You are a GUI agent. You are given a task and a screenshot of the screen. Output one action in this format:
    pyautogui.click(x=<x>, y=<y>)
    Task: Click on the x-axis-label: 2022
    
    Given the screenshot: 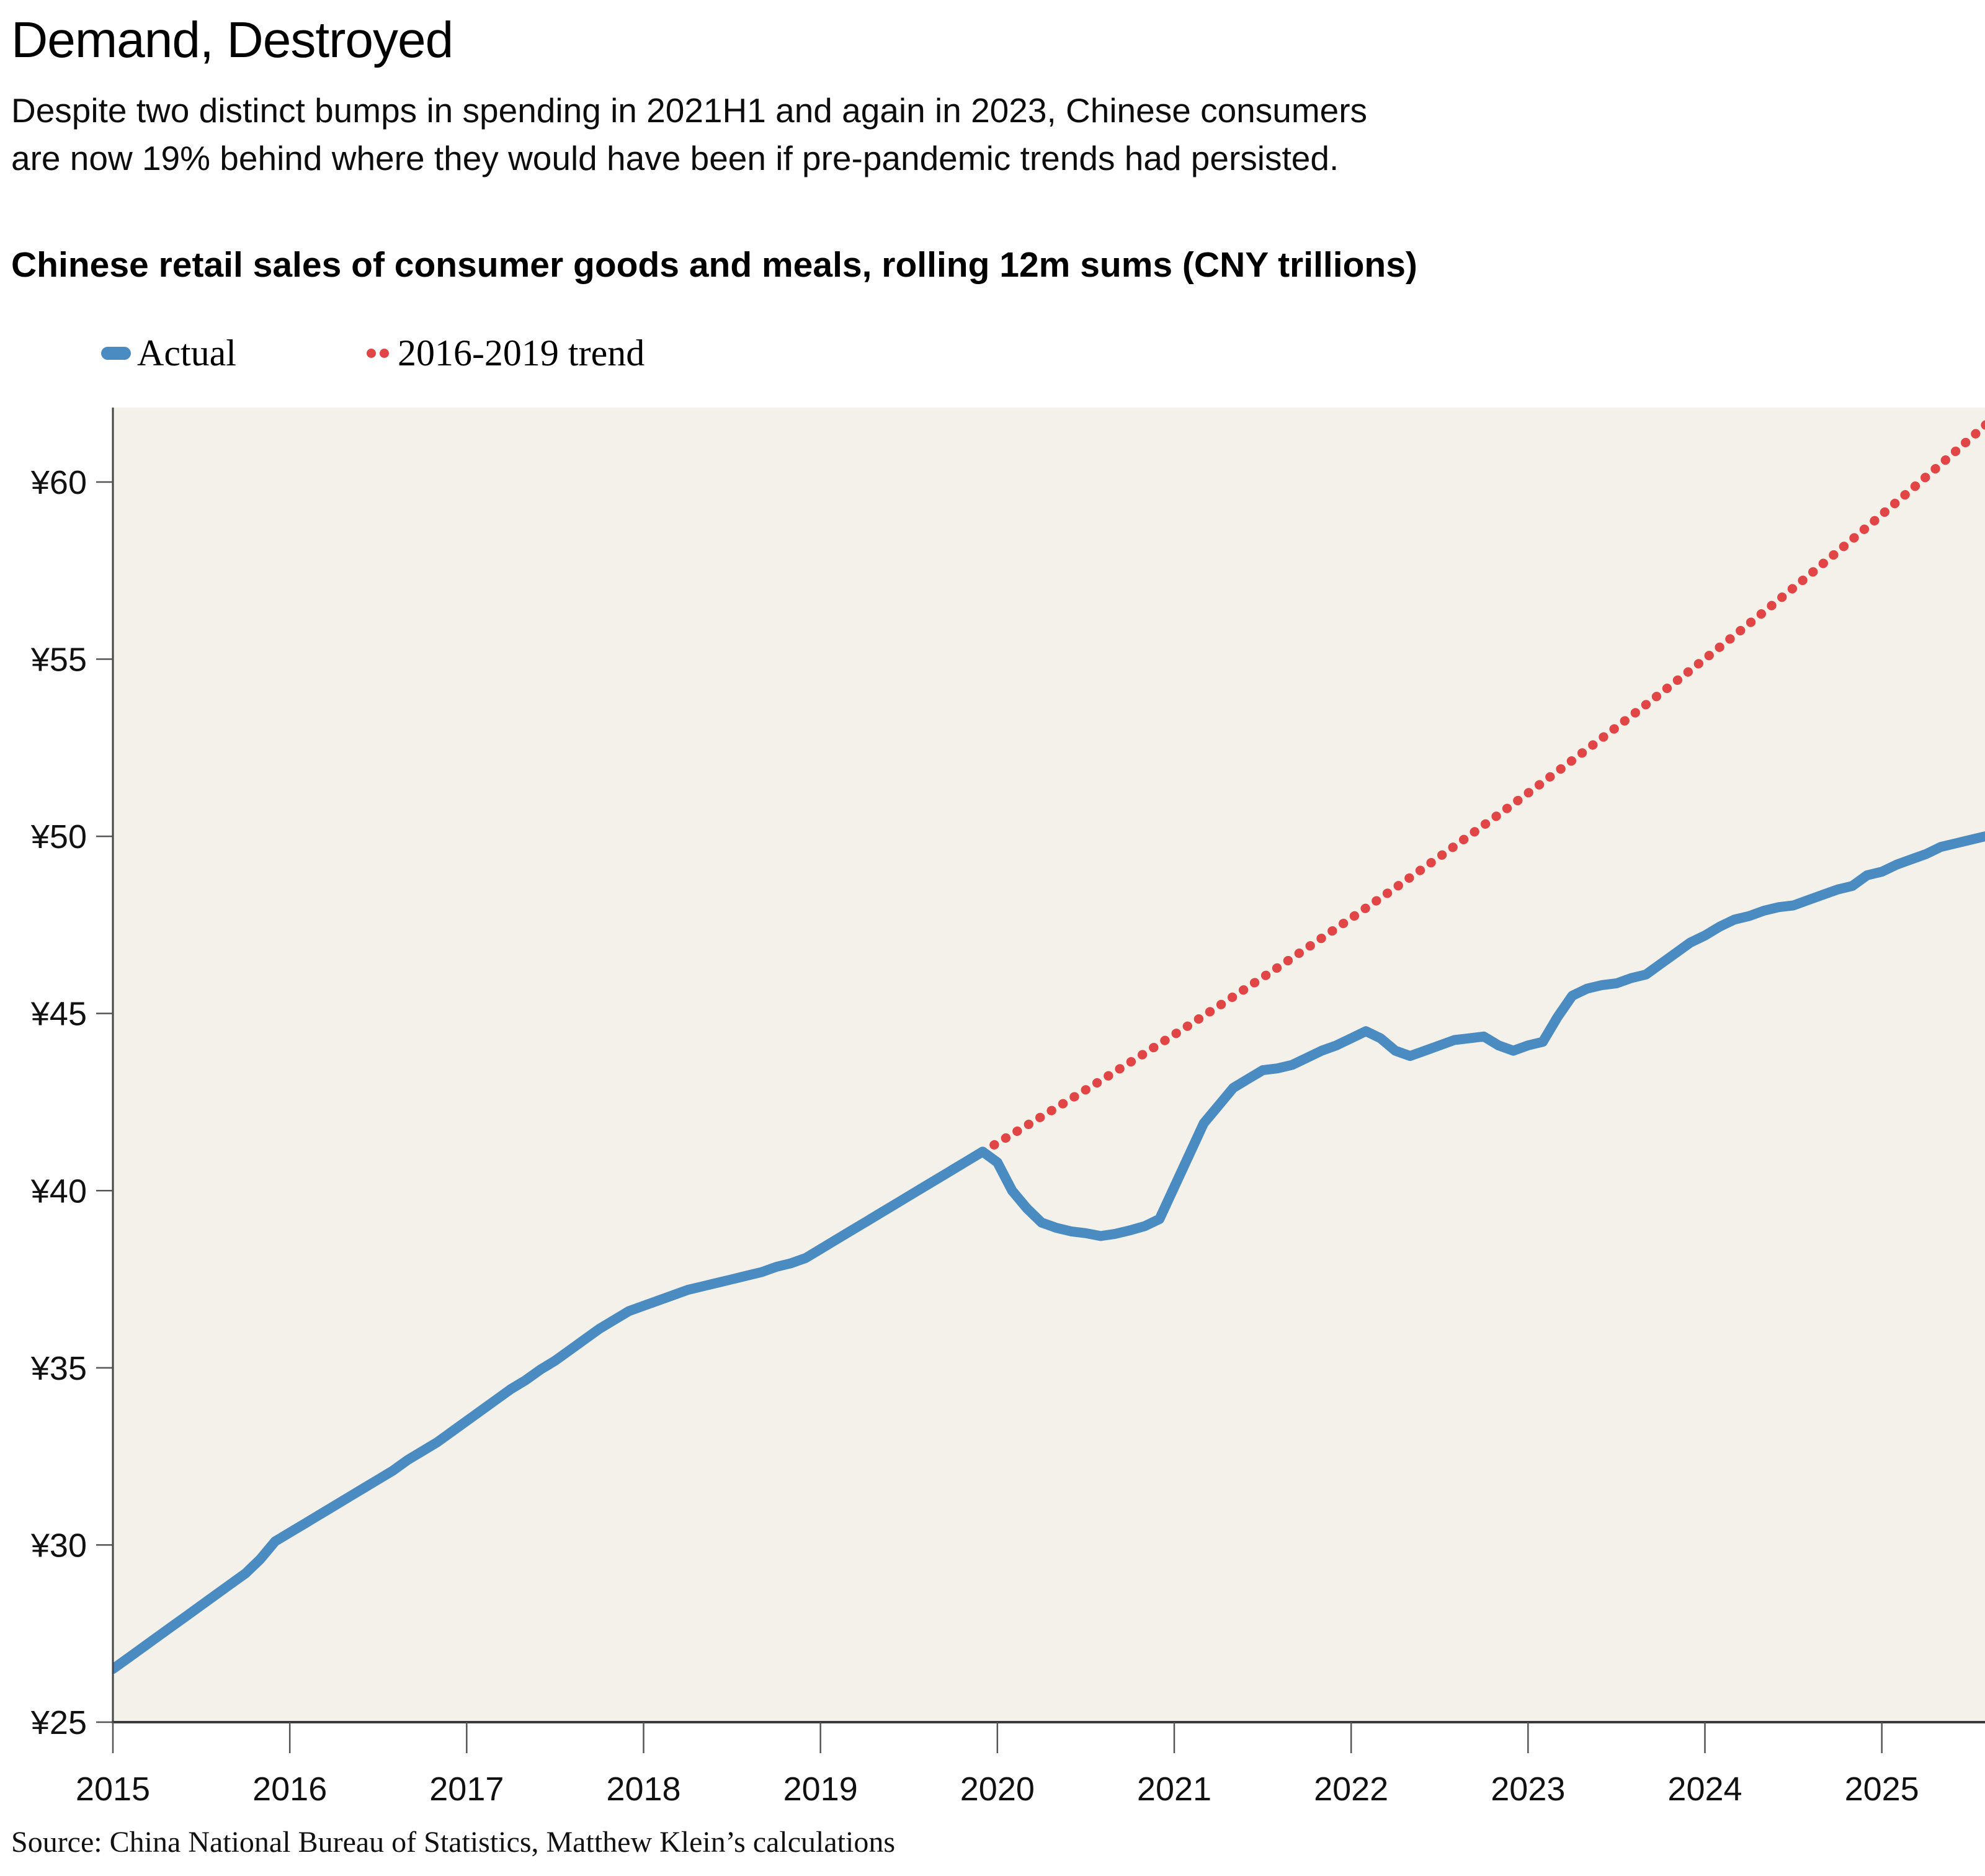 What is the action you would take?
    pyautogui.click(x=1351, y=1789)
    